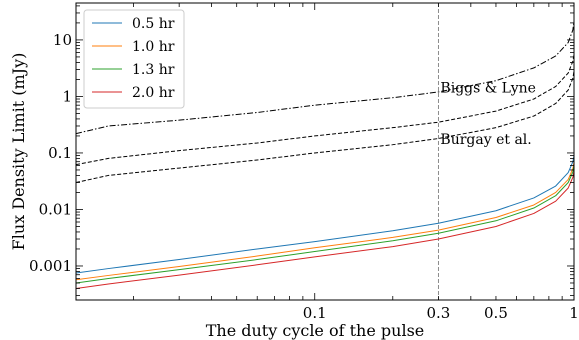 This screenshot has height=340, width=579. What do you see at coordinates (18, 152) in the screenshot?
I see `y-axis-label: Flux Density Limit (mJy)` at bounding box center [18, 152].